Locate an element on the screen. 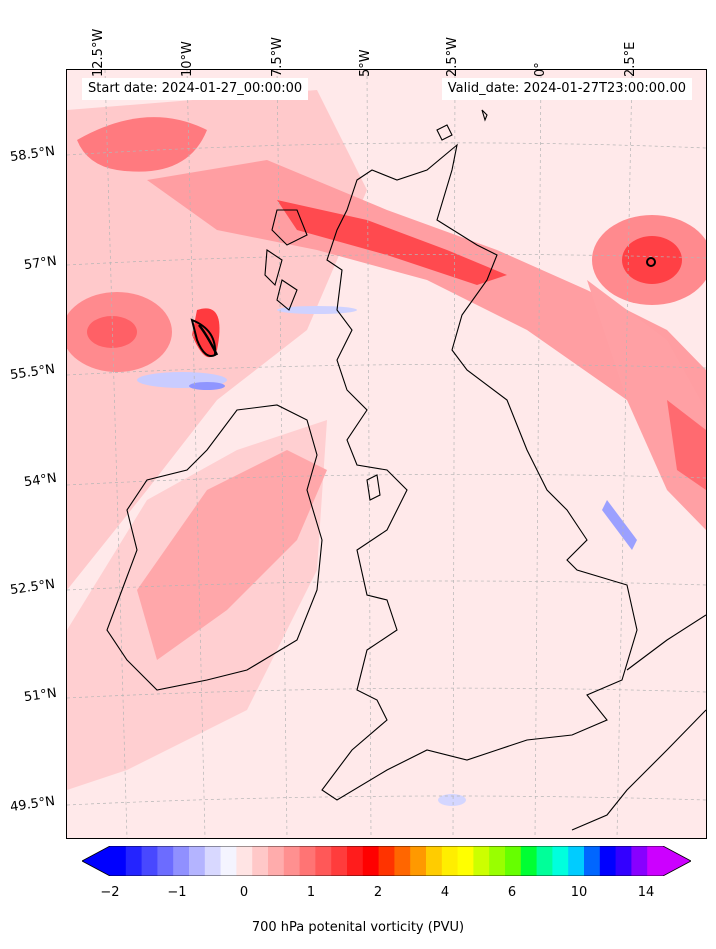  pv-contour-hebrides is located at coordinates (203, 337).